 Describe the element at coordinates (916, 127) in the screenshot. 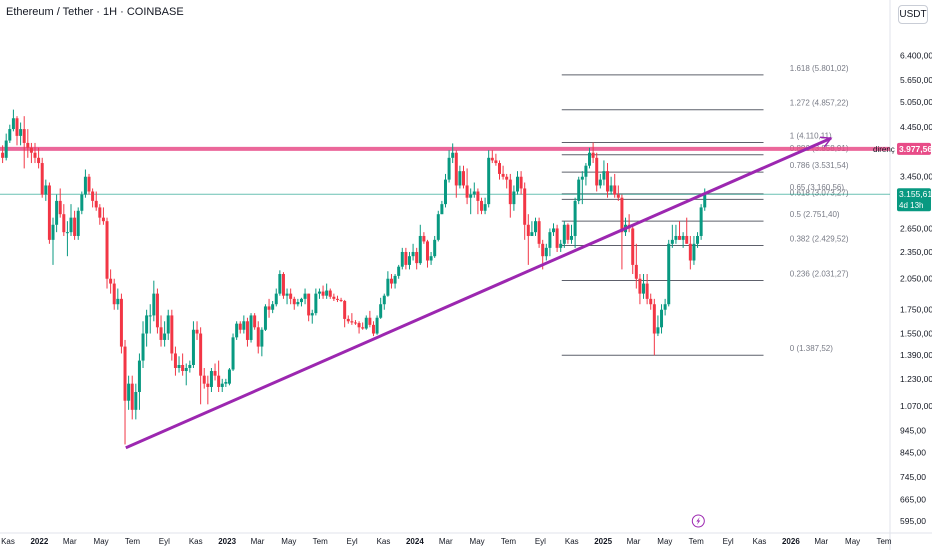

I see `price-tick-label: 4.450,00` at that location.